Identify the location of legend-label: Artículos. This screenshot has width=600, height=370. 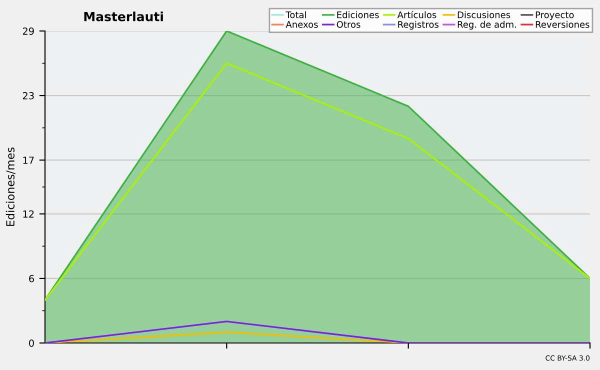
(416, 14).